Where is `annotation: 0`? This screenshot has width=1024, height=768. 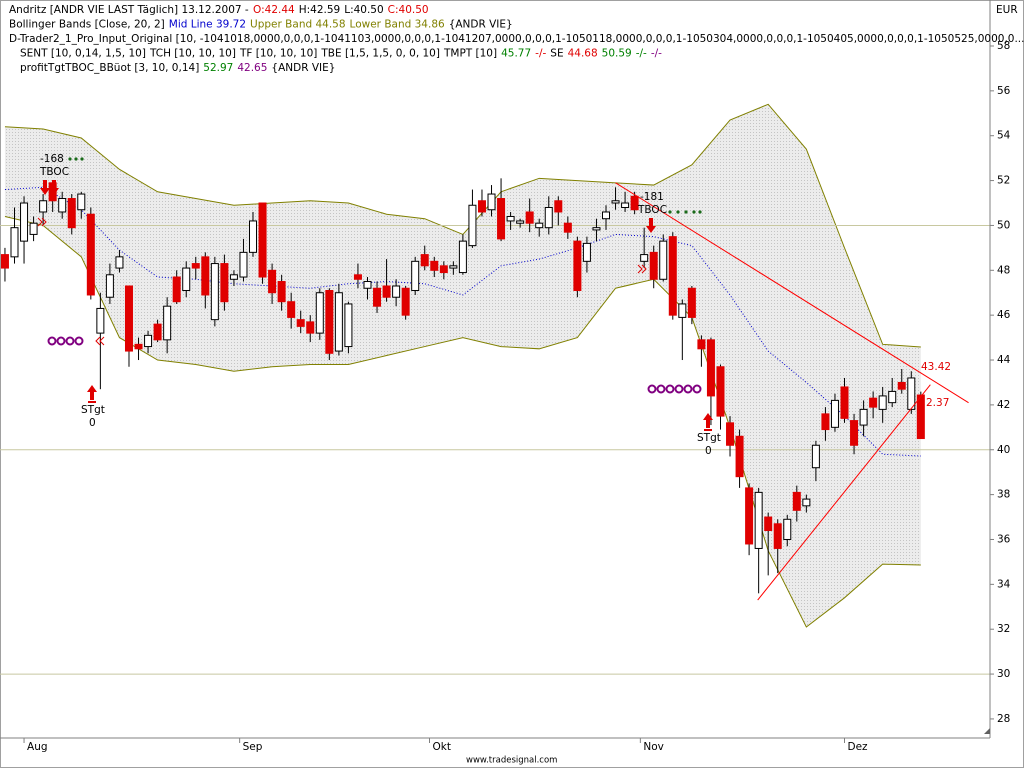
annotation: 0 is located at coordinates (92, 423).